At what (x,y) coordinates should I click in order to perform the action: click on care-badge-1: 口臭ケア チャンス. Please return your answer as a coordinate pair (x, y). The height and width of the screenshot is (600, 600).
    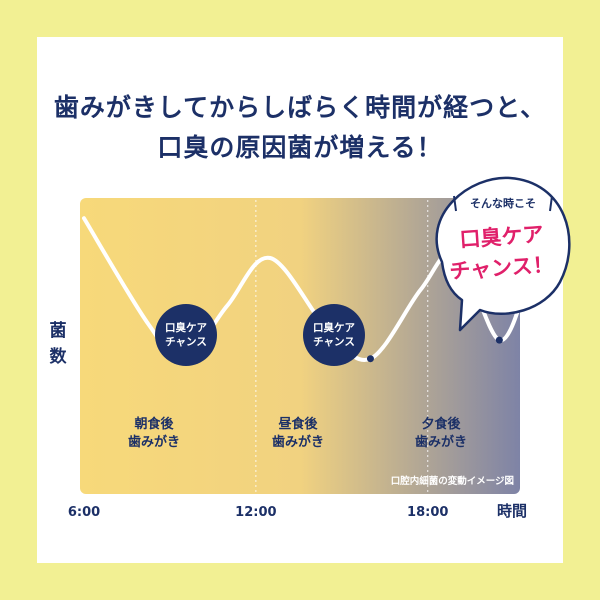
    Looking at the image, I should click on (186, 335).